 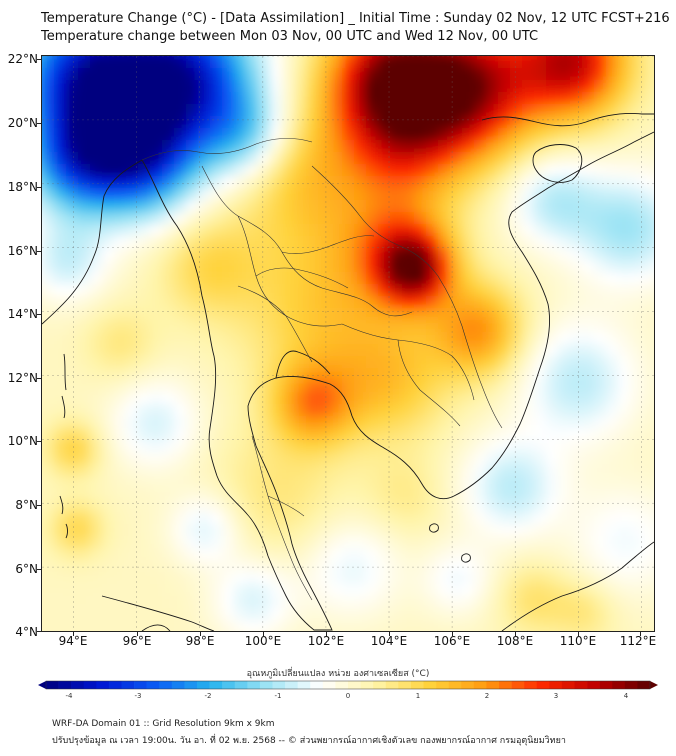 What do you see at coordinates (22, 123) in the screenshot?
I see `lat-label-20: 20°N` at bounding box center [22, 123].